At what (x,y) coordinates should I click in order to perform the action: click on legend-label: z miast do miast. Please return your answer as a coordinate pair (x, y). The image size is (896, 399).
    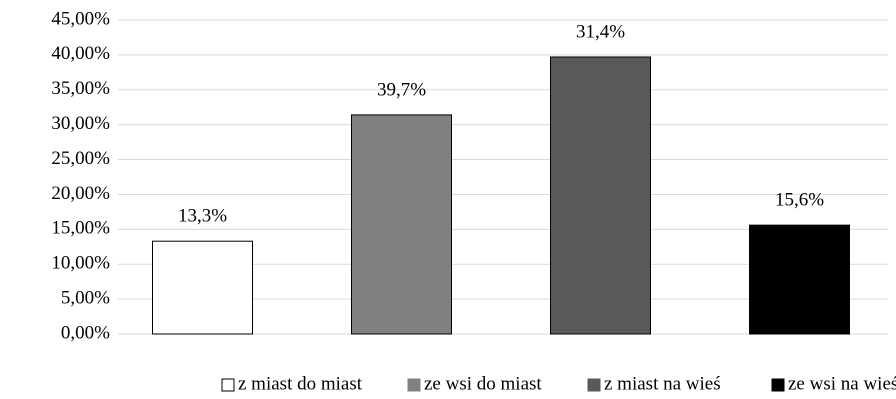
    Looking at the image, I should click on (300, 383).